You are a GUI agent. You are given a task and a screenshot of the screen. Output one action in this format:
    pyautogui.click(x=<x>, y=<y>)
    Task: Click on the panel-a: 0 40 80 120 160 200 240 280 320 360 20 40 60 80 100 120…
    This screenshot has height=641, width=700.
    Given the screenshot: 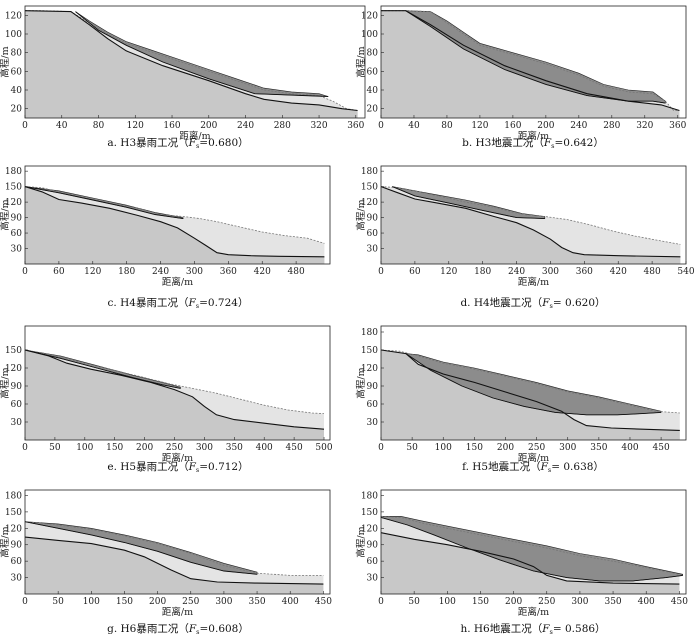 What is the action you would take?
    pyautogui.click(x=183, y=77)
    